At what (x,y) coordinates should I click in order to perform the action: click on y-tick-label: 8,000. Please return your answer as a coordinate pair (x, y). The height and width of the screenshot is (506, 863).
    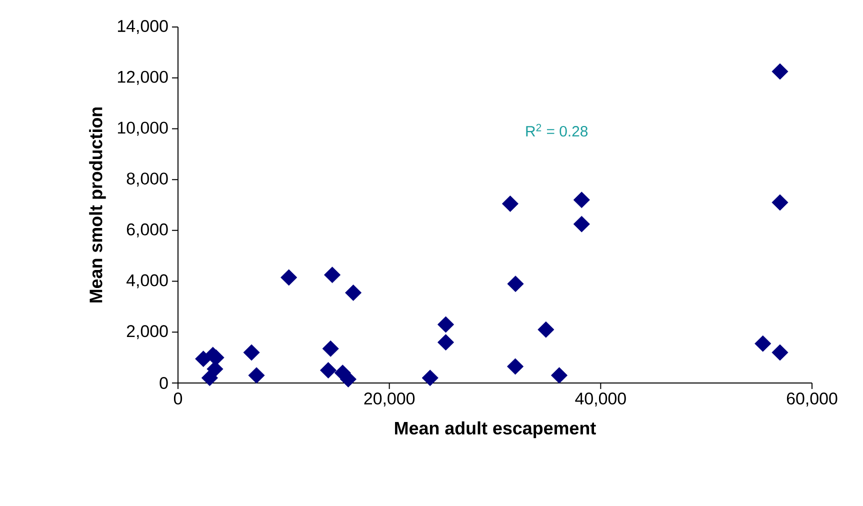
    Looking at the image, I should click on (147, 179).